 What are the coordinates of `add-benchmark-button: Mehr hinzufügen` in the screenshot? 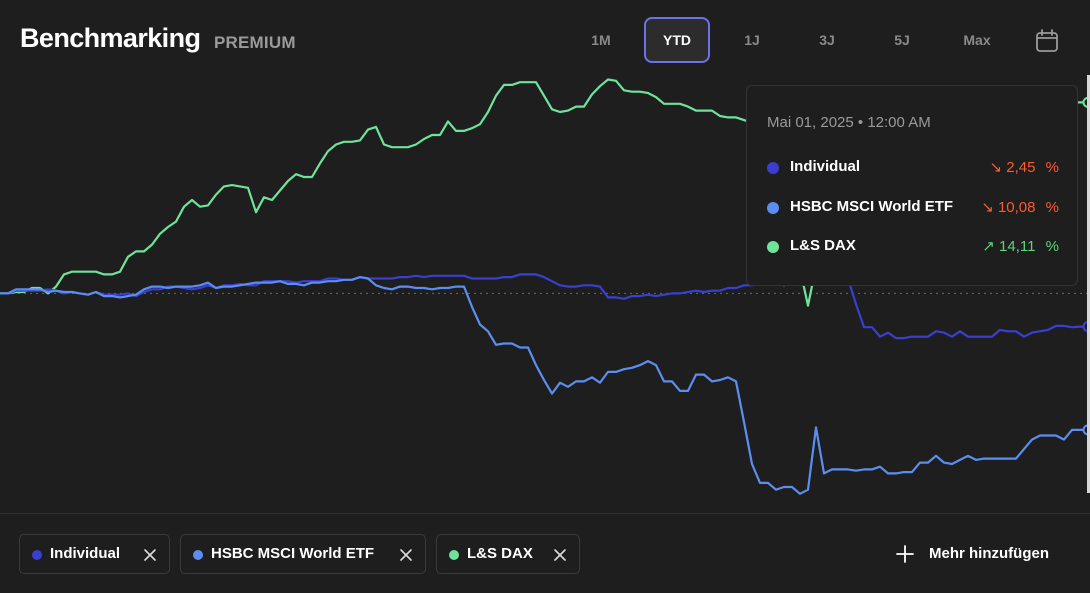 It's located at (980, 554).